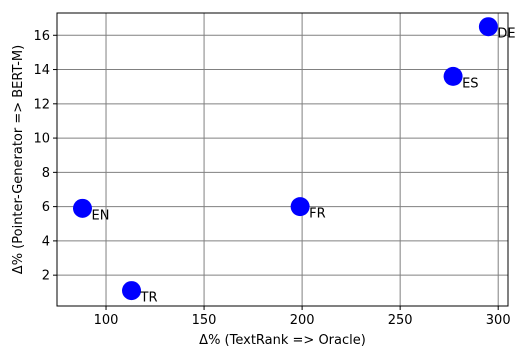  Describe the element at coordinates (470, 83) in the screenshot. I see `point-label-es: ES` at that location.